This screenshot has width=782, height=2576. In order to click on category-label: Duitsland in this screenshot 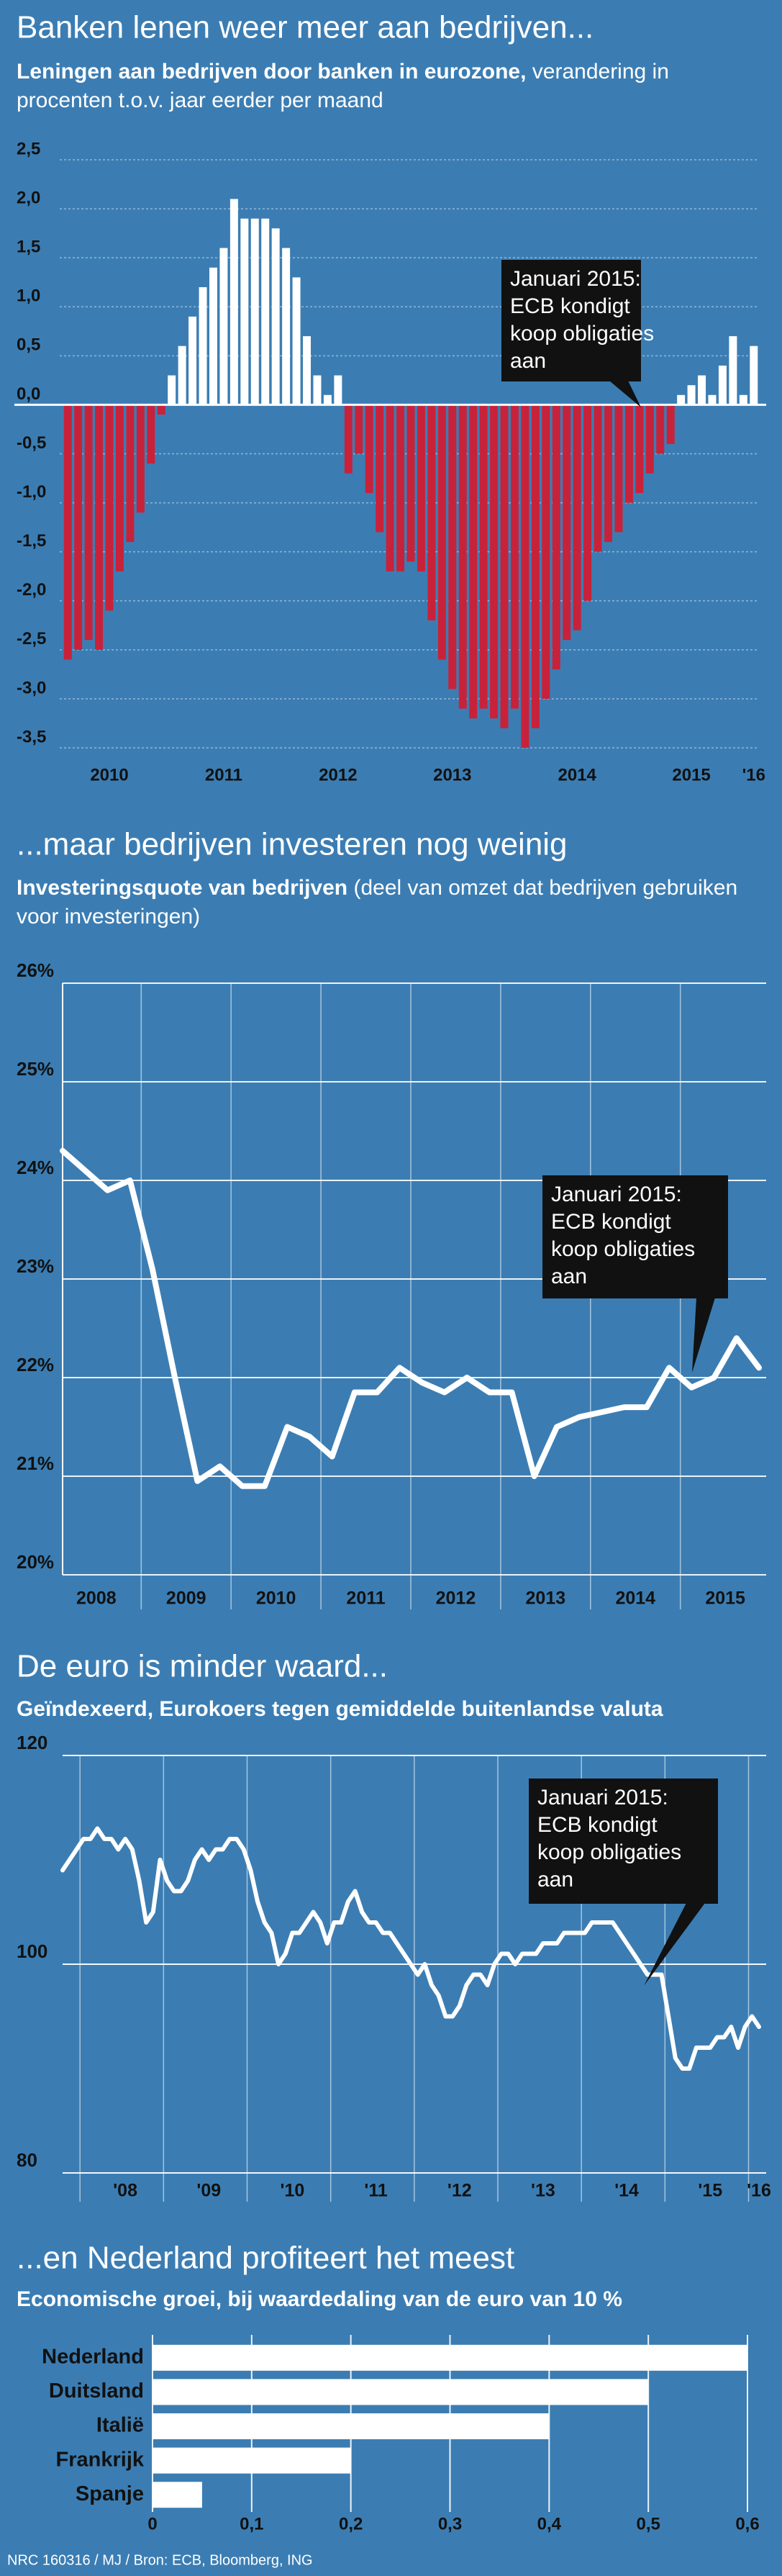, I will do `click(96, 2391)`.